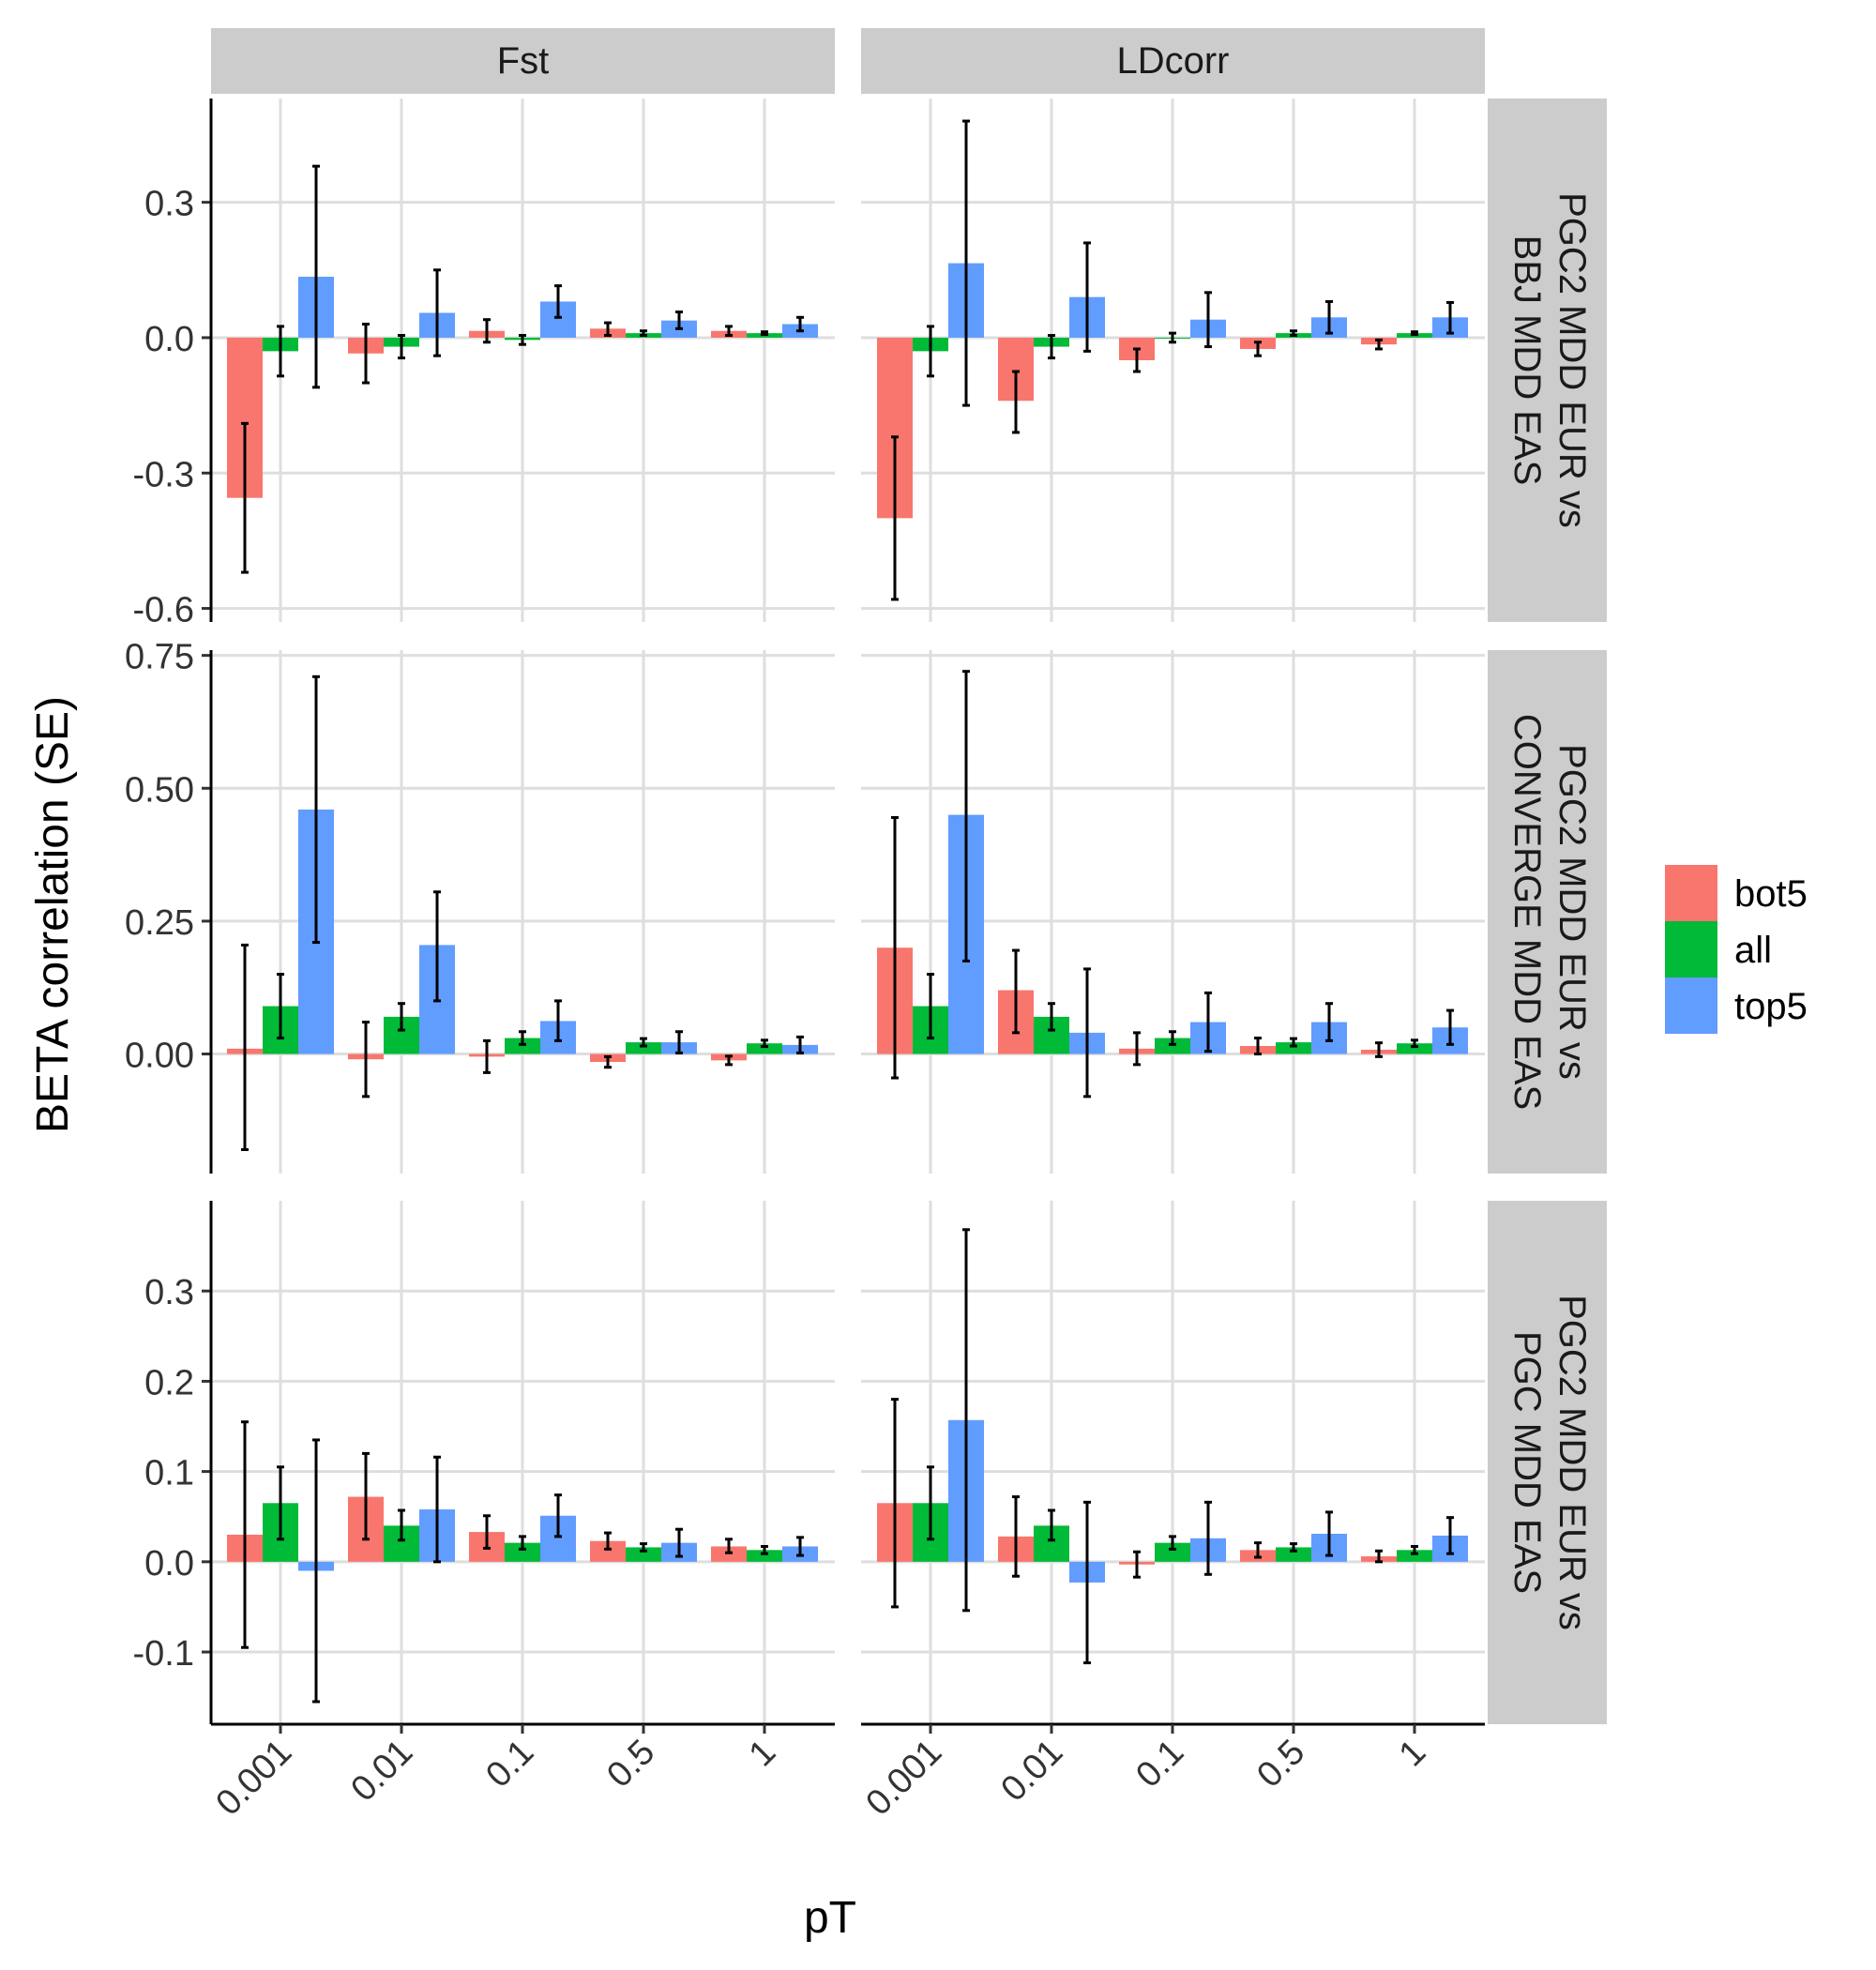 This screenshot has width=1876, height=1970. Describe the element at coordinates (53, 914) in the screenshot. I see `y-axis-title: BETA correlation (SE)` at that location.